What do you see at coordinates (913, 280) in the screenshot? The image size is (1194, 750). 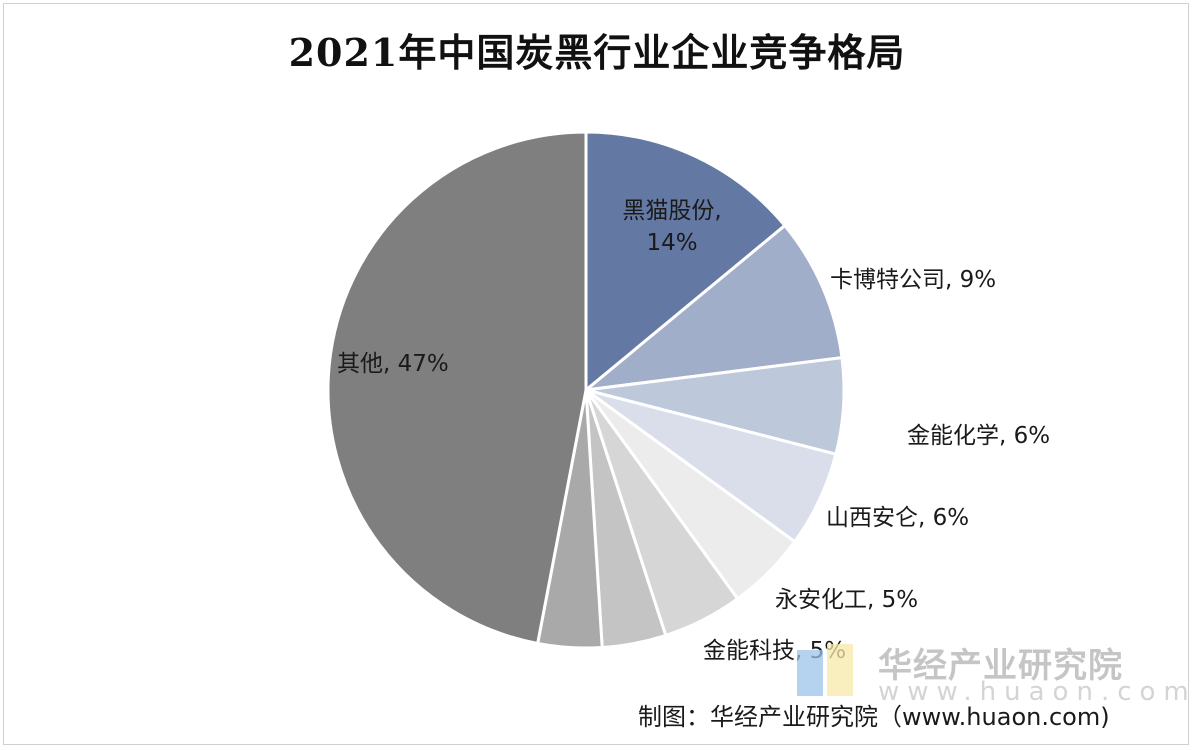 I see `slice-label-cabot: 卡博特公司, 9%` at bounding box center [913, 280].